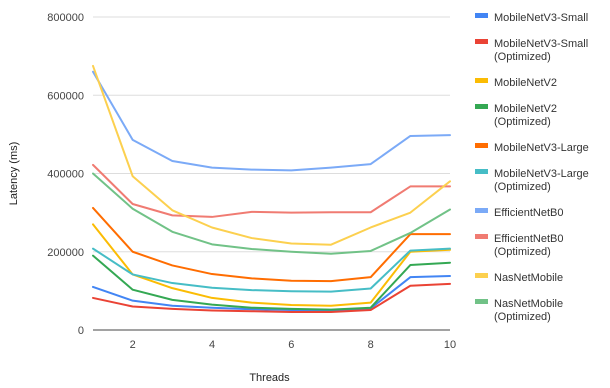 Image resolution: width=610 pixels, height=388 pixels. What do you see at coordinates (14, 174) in the screenshot?
I see `y-axis-title: Latency (ms)` at bounding box center [14, 174].